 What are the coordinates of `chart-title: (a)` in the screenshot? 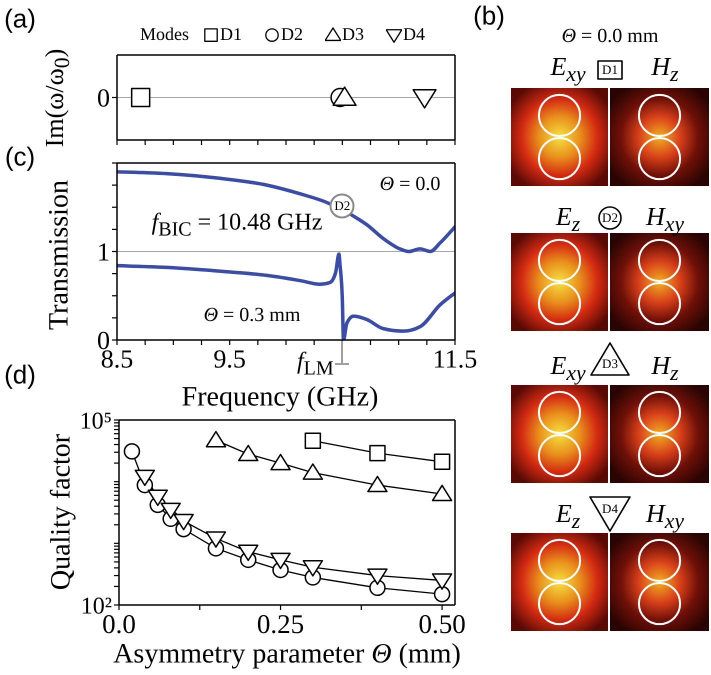 It's located at (20, 19).